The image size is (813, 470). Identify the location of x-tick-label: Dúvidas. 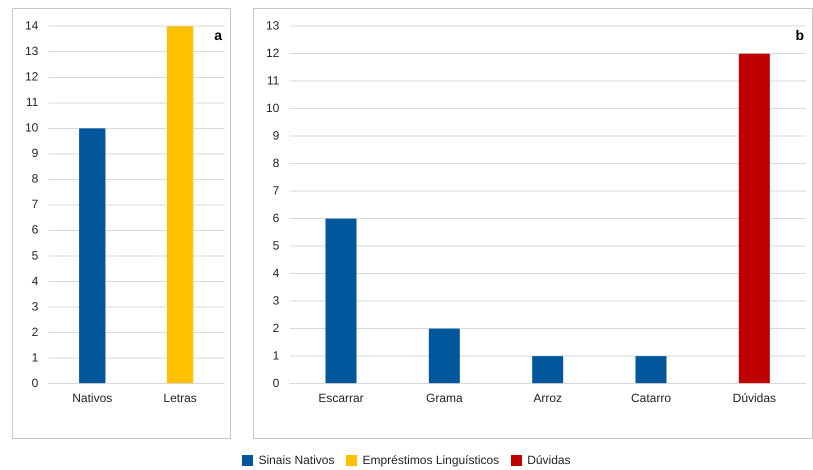
(754, 398).